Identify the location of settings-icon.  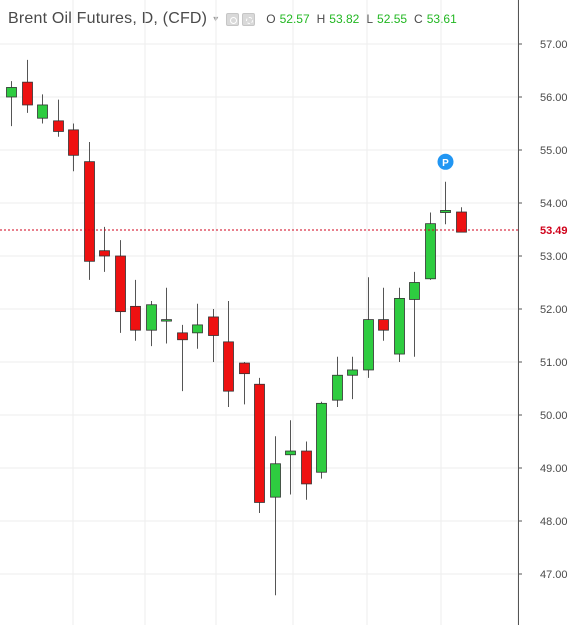
(249, 19).